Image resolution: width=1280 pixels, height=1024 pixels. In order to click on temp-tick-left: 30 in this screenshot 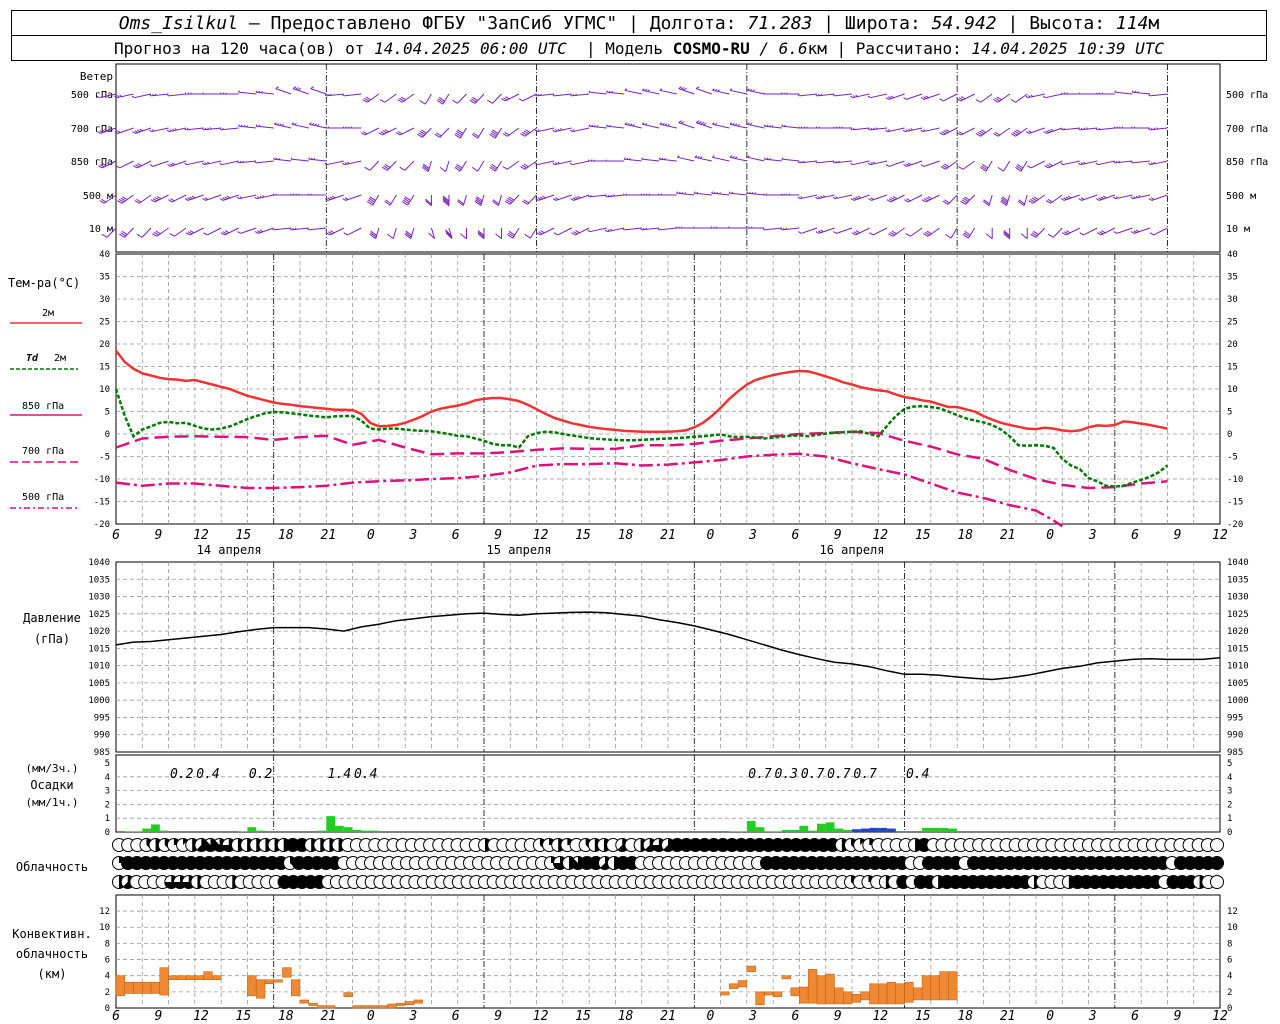, I will do `click(104, 300)`.